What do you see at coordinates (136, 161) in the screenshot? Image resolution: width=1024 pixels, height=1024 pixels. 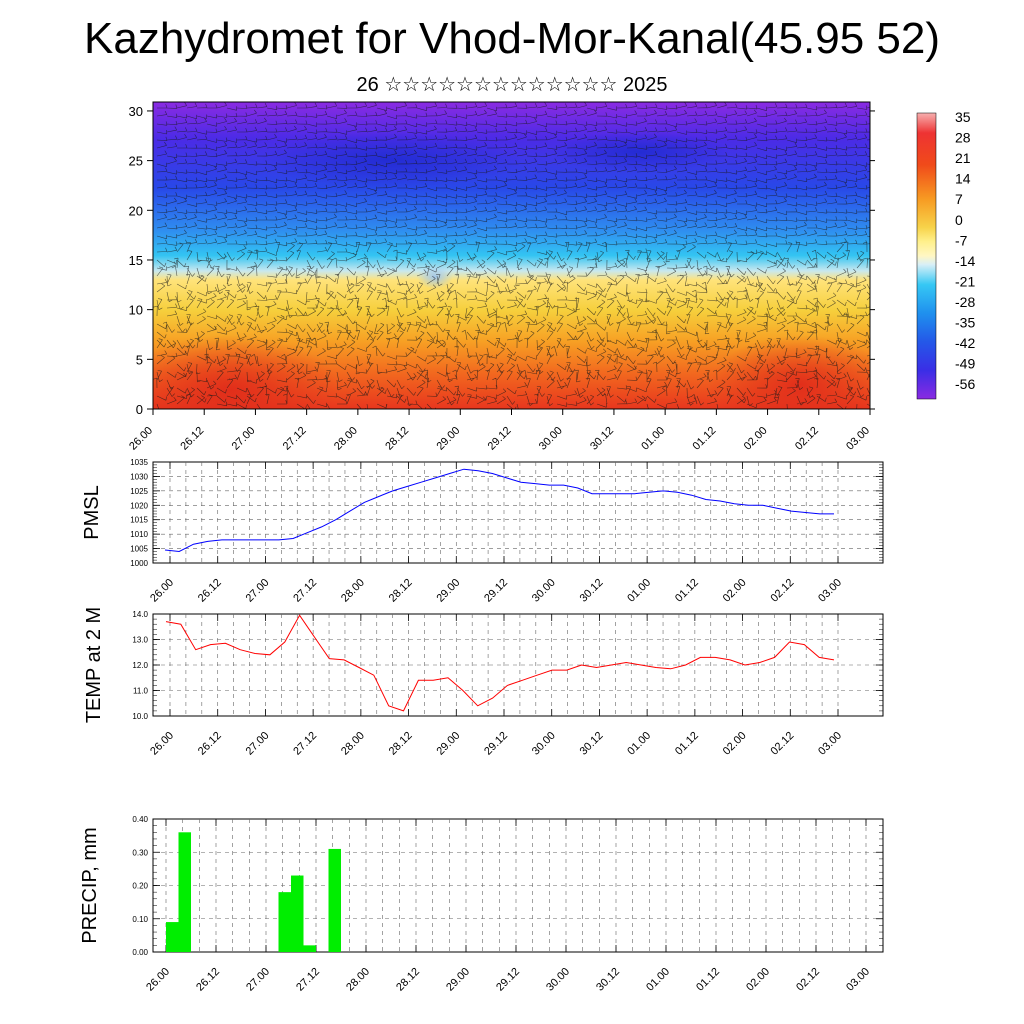 I see `heatmap-y-tick-label: 25` at bounding box center [136, 161].